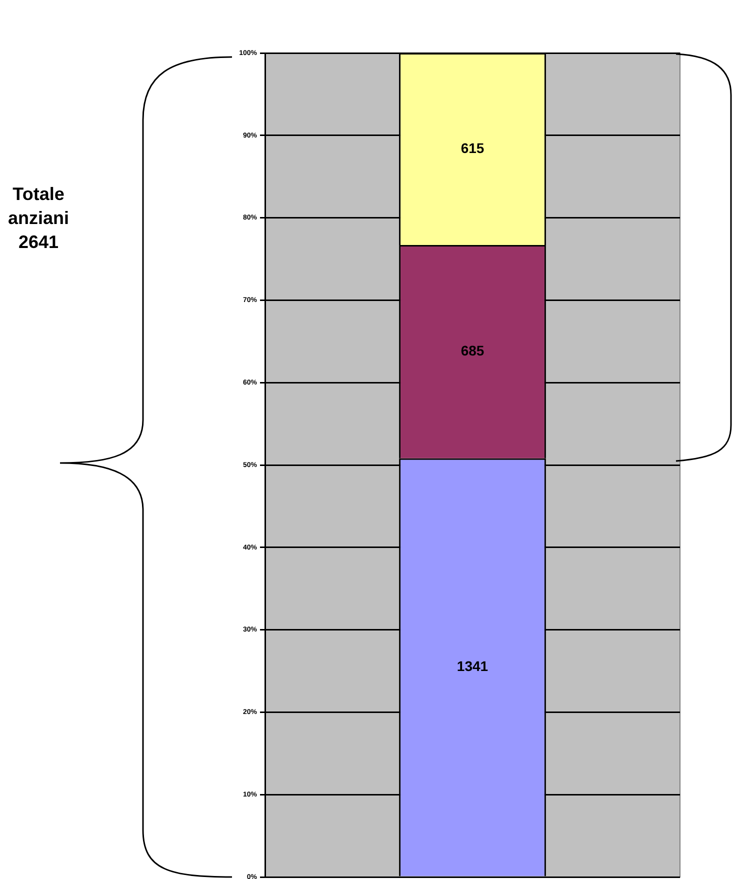  Describe the element at coordinates (472, 148) in the screenshot. I see `annotation: 615` at that location.